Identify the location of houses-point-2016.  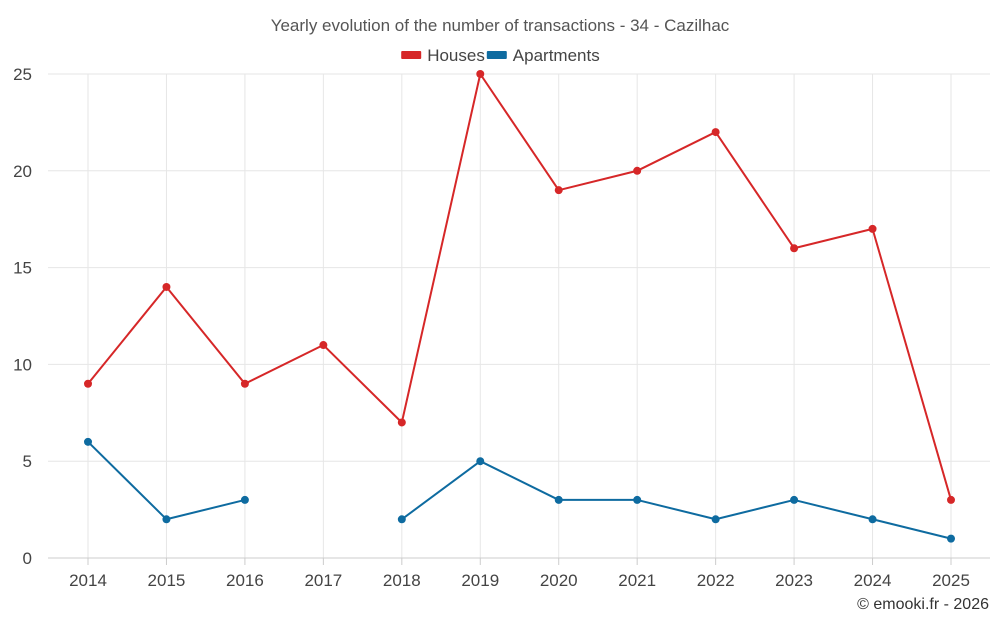
(244, 383).